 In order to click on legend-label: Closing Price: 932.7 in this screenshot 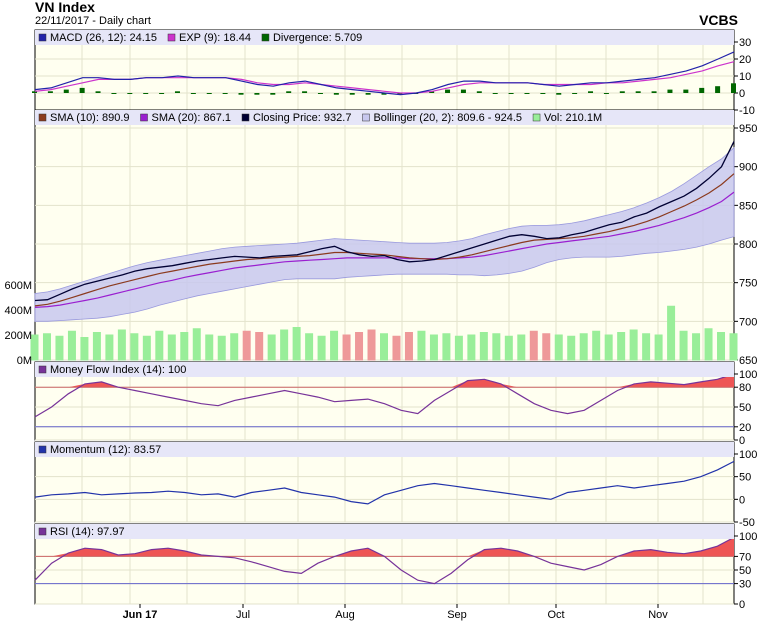, I will do `click(302, 118)`.